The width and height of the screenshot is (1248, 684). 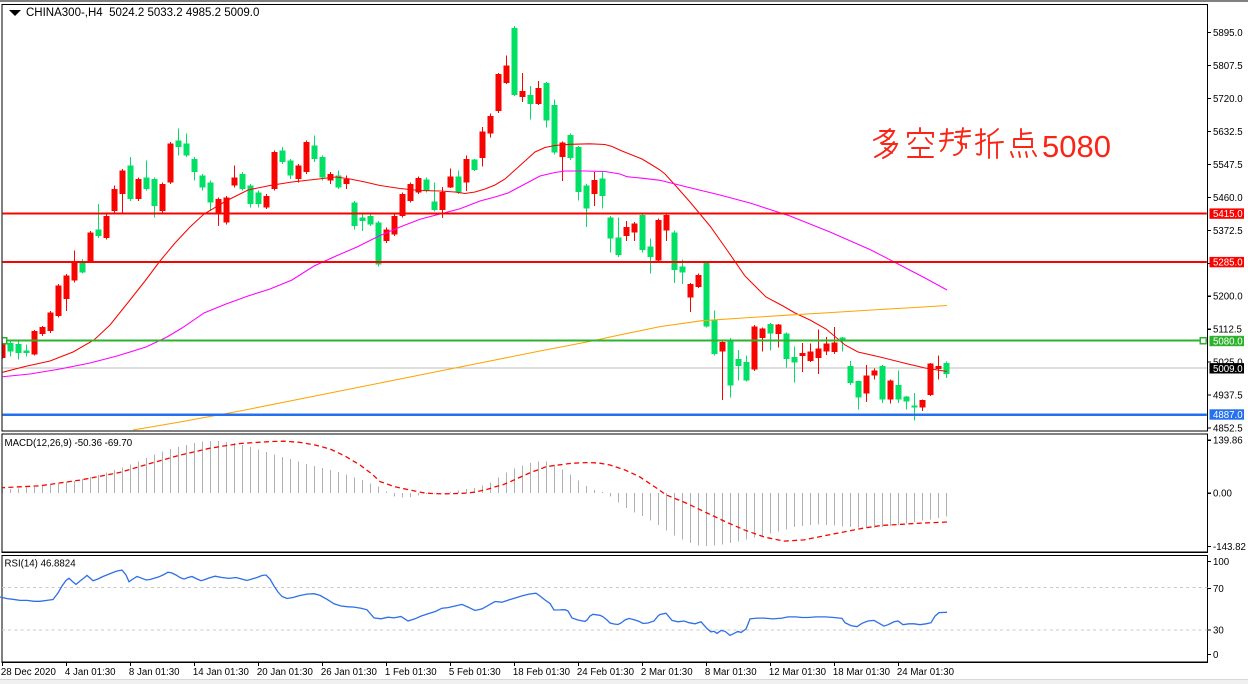 What do you see at coordinates (1221, 562) in the screenshot?
I see `svg-text: 100` at bounding box center [1221, 562].